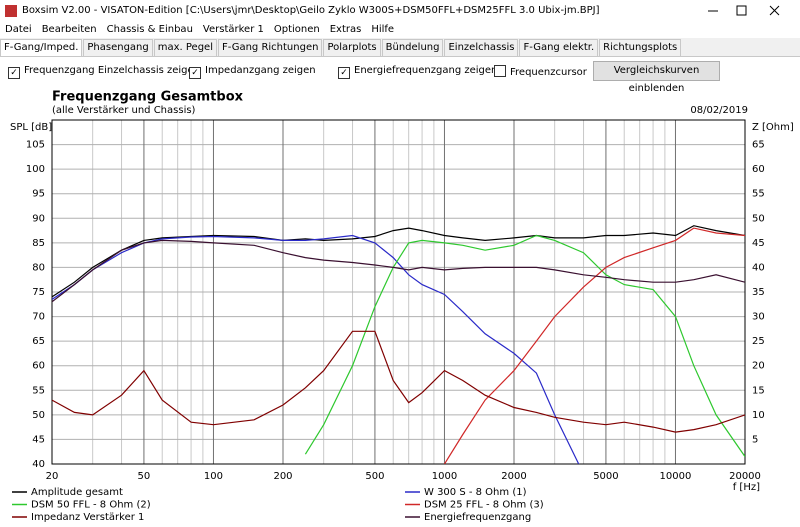  Describe the element at coordinates (35, 169) in the screenshot. I see `y-tick-label: 100` at that location.